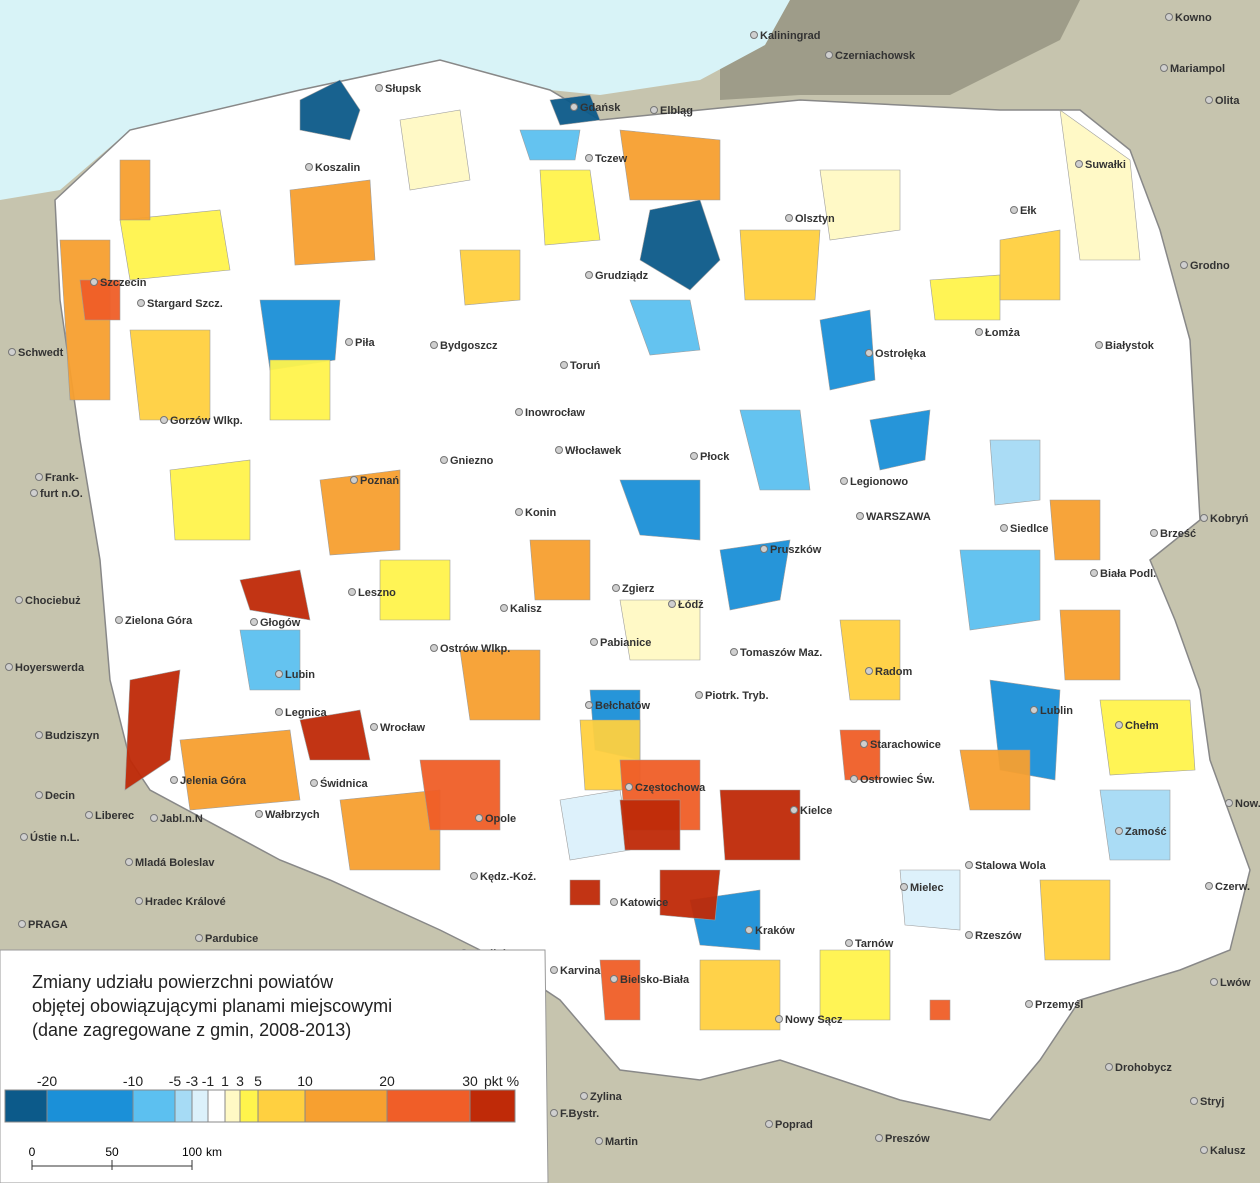 The image size is (1260, 1183). I want to click on city-label: F.Bystr., so click(579, 1114).